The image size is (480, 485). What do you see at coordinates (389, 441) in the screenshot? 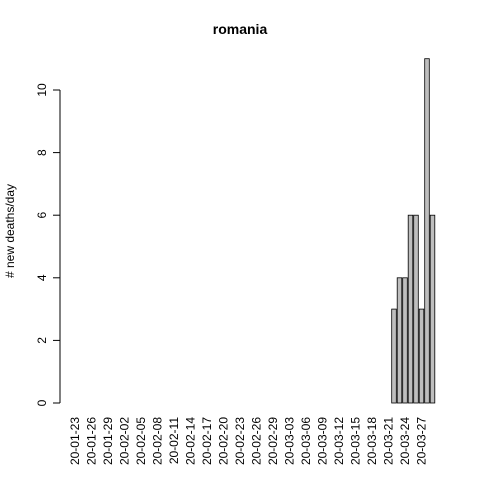
I see `x-tick-label: 20-03-21` at bounding box center [389, 441].